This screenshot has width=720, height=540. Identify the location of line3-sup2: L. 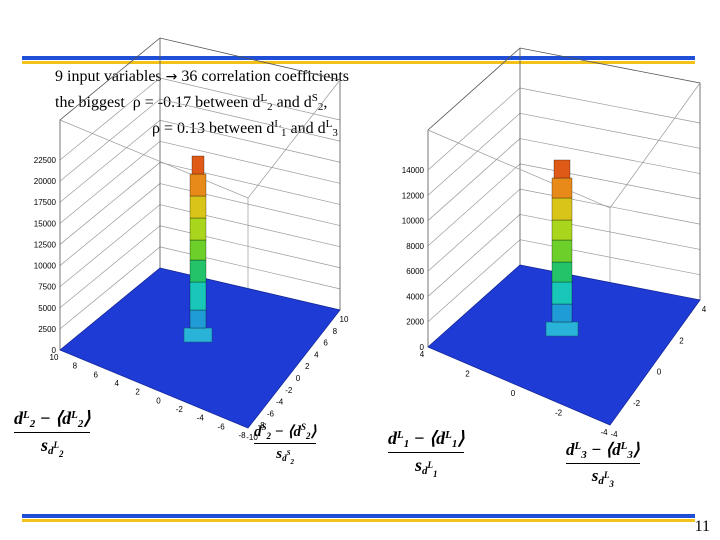
(329, 124).